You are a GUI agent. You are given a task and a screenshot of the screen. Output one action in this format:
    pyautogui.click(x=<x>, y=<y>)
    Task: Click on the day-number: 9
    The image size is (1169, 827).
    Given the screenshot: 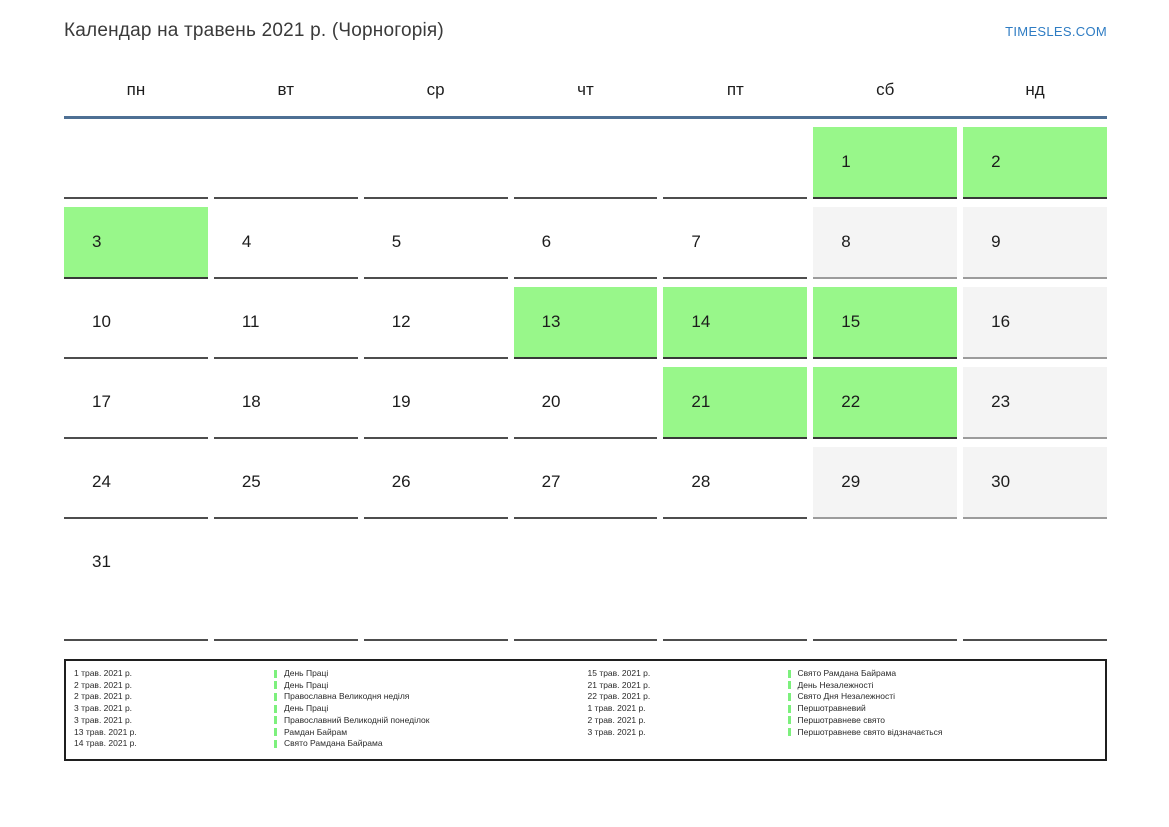 What is the action you would take?
    pyautogui.click(x=996, y=241)
    